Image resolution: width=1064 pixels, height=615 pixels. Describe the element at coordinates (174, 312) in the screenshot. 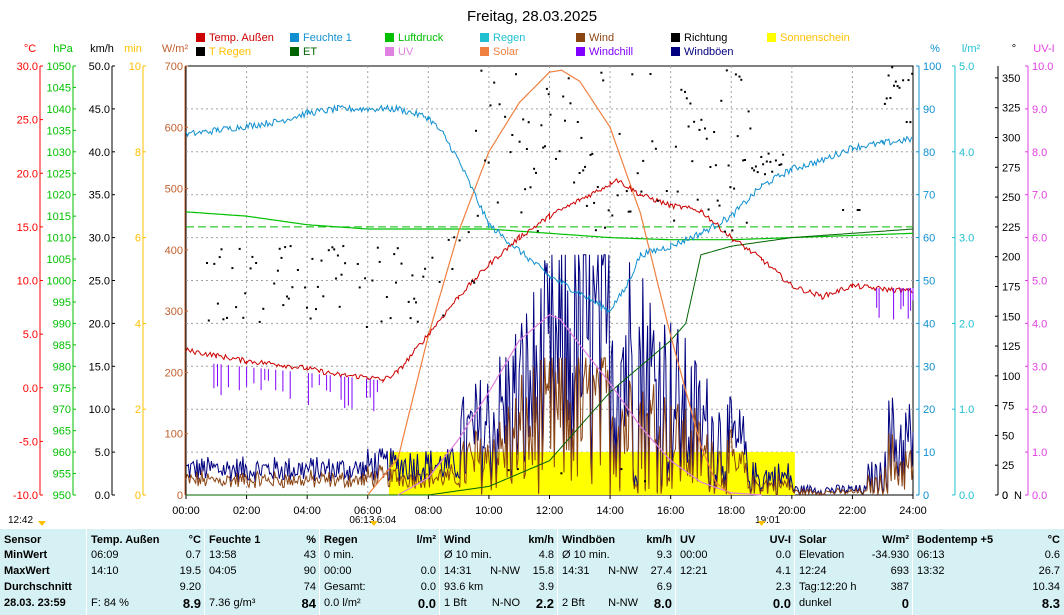

I see `left-axis-tick: 300` at that location.